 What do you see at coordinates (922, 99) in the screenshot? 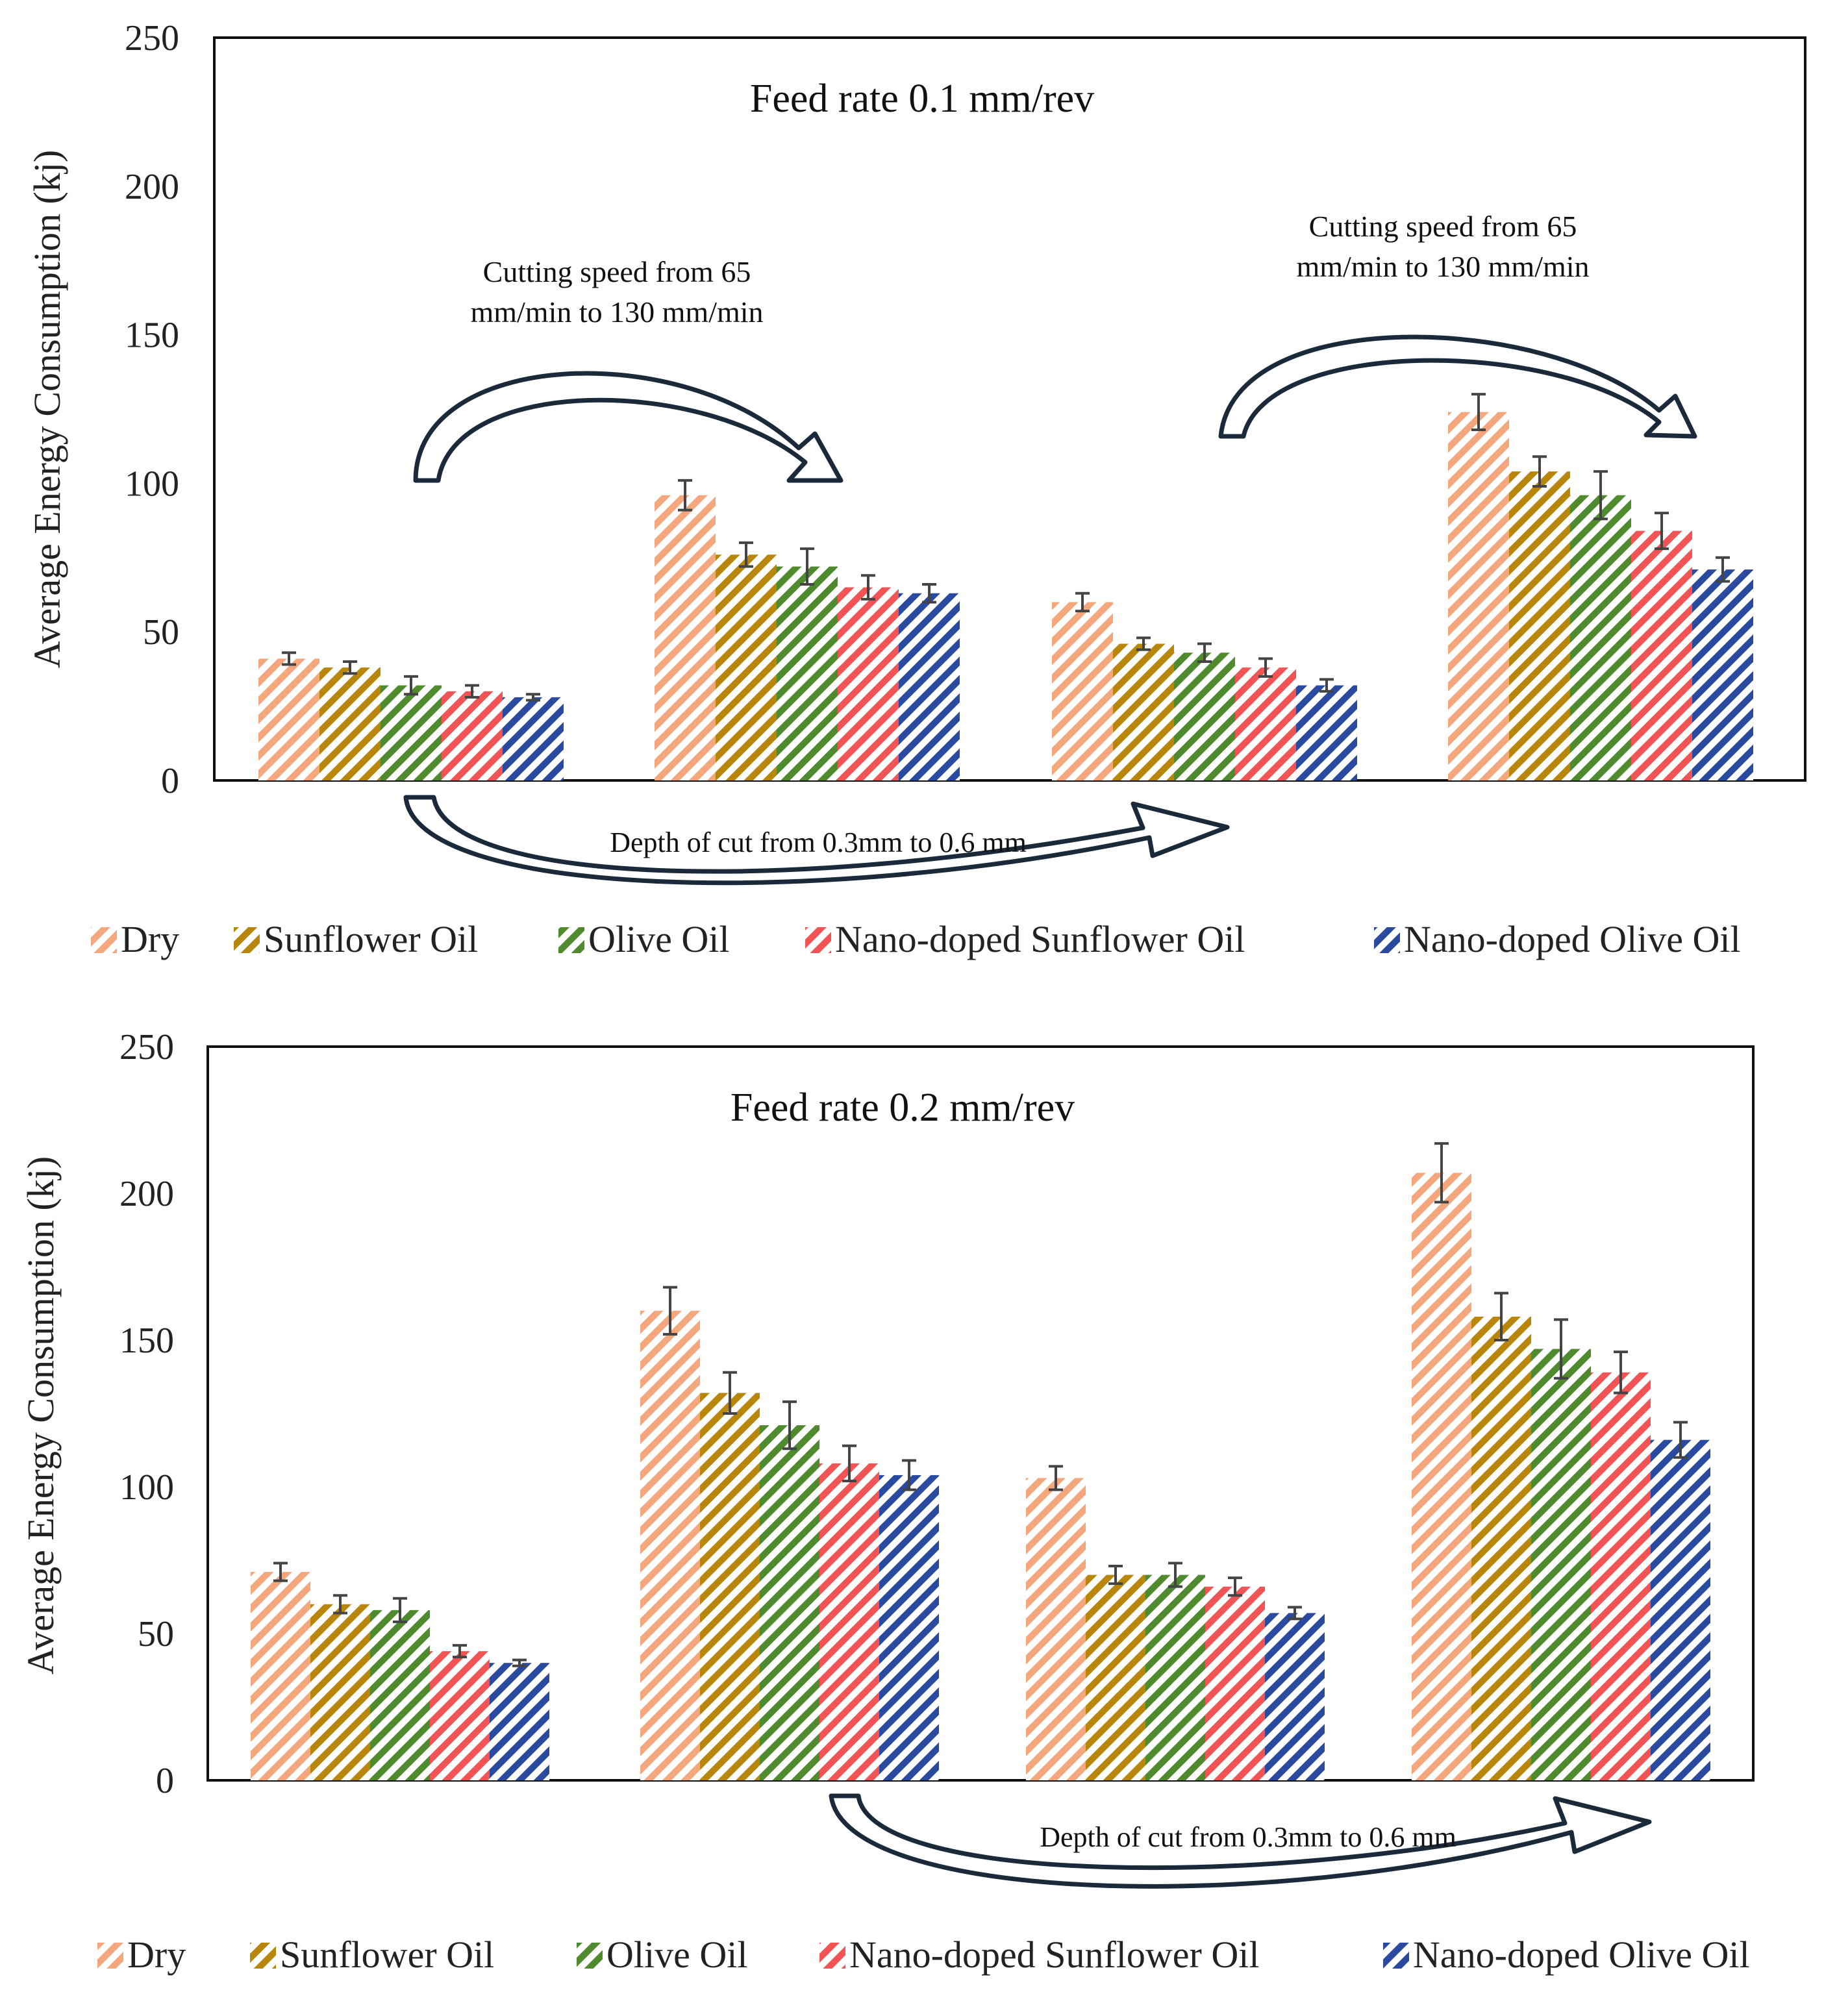
I see `chart-title: Feed rate 0.1 mm/rev` at bounding box center [922, 99].